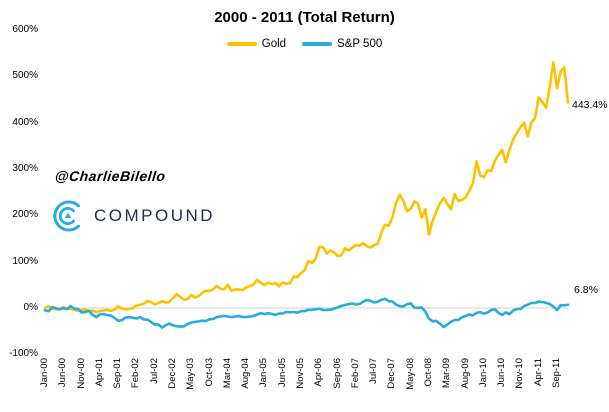 Image resolution: width=609 pixels, height=412 pixels. Describe the element at coordinates (447, 373) in the screenshot. I see `x-tick-label: Mar-09` at that location.